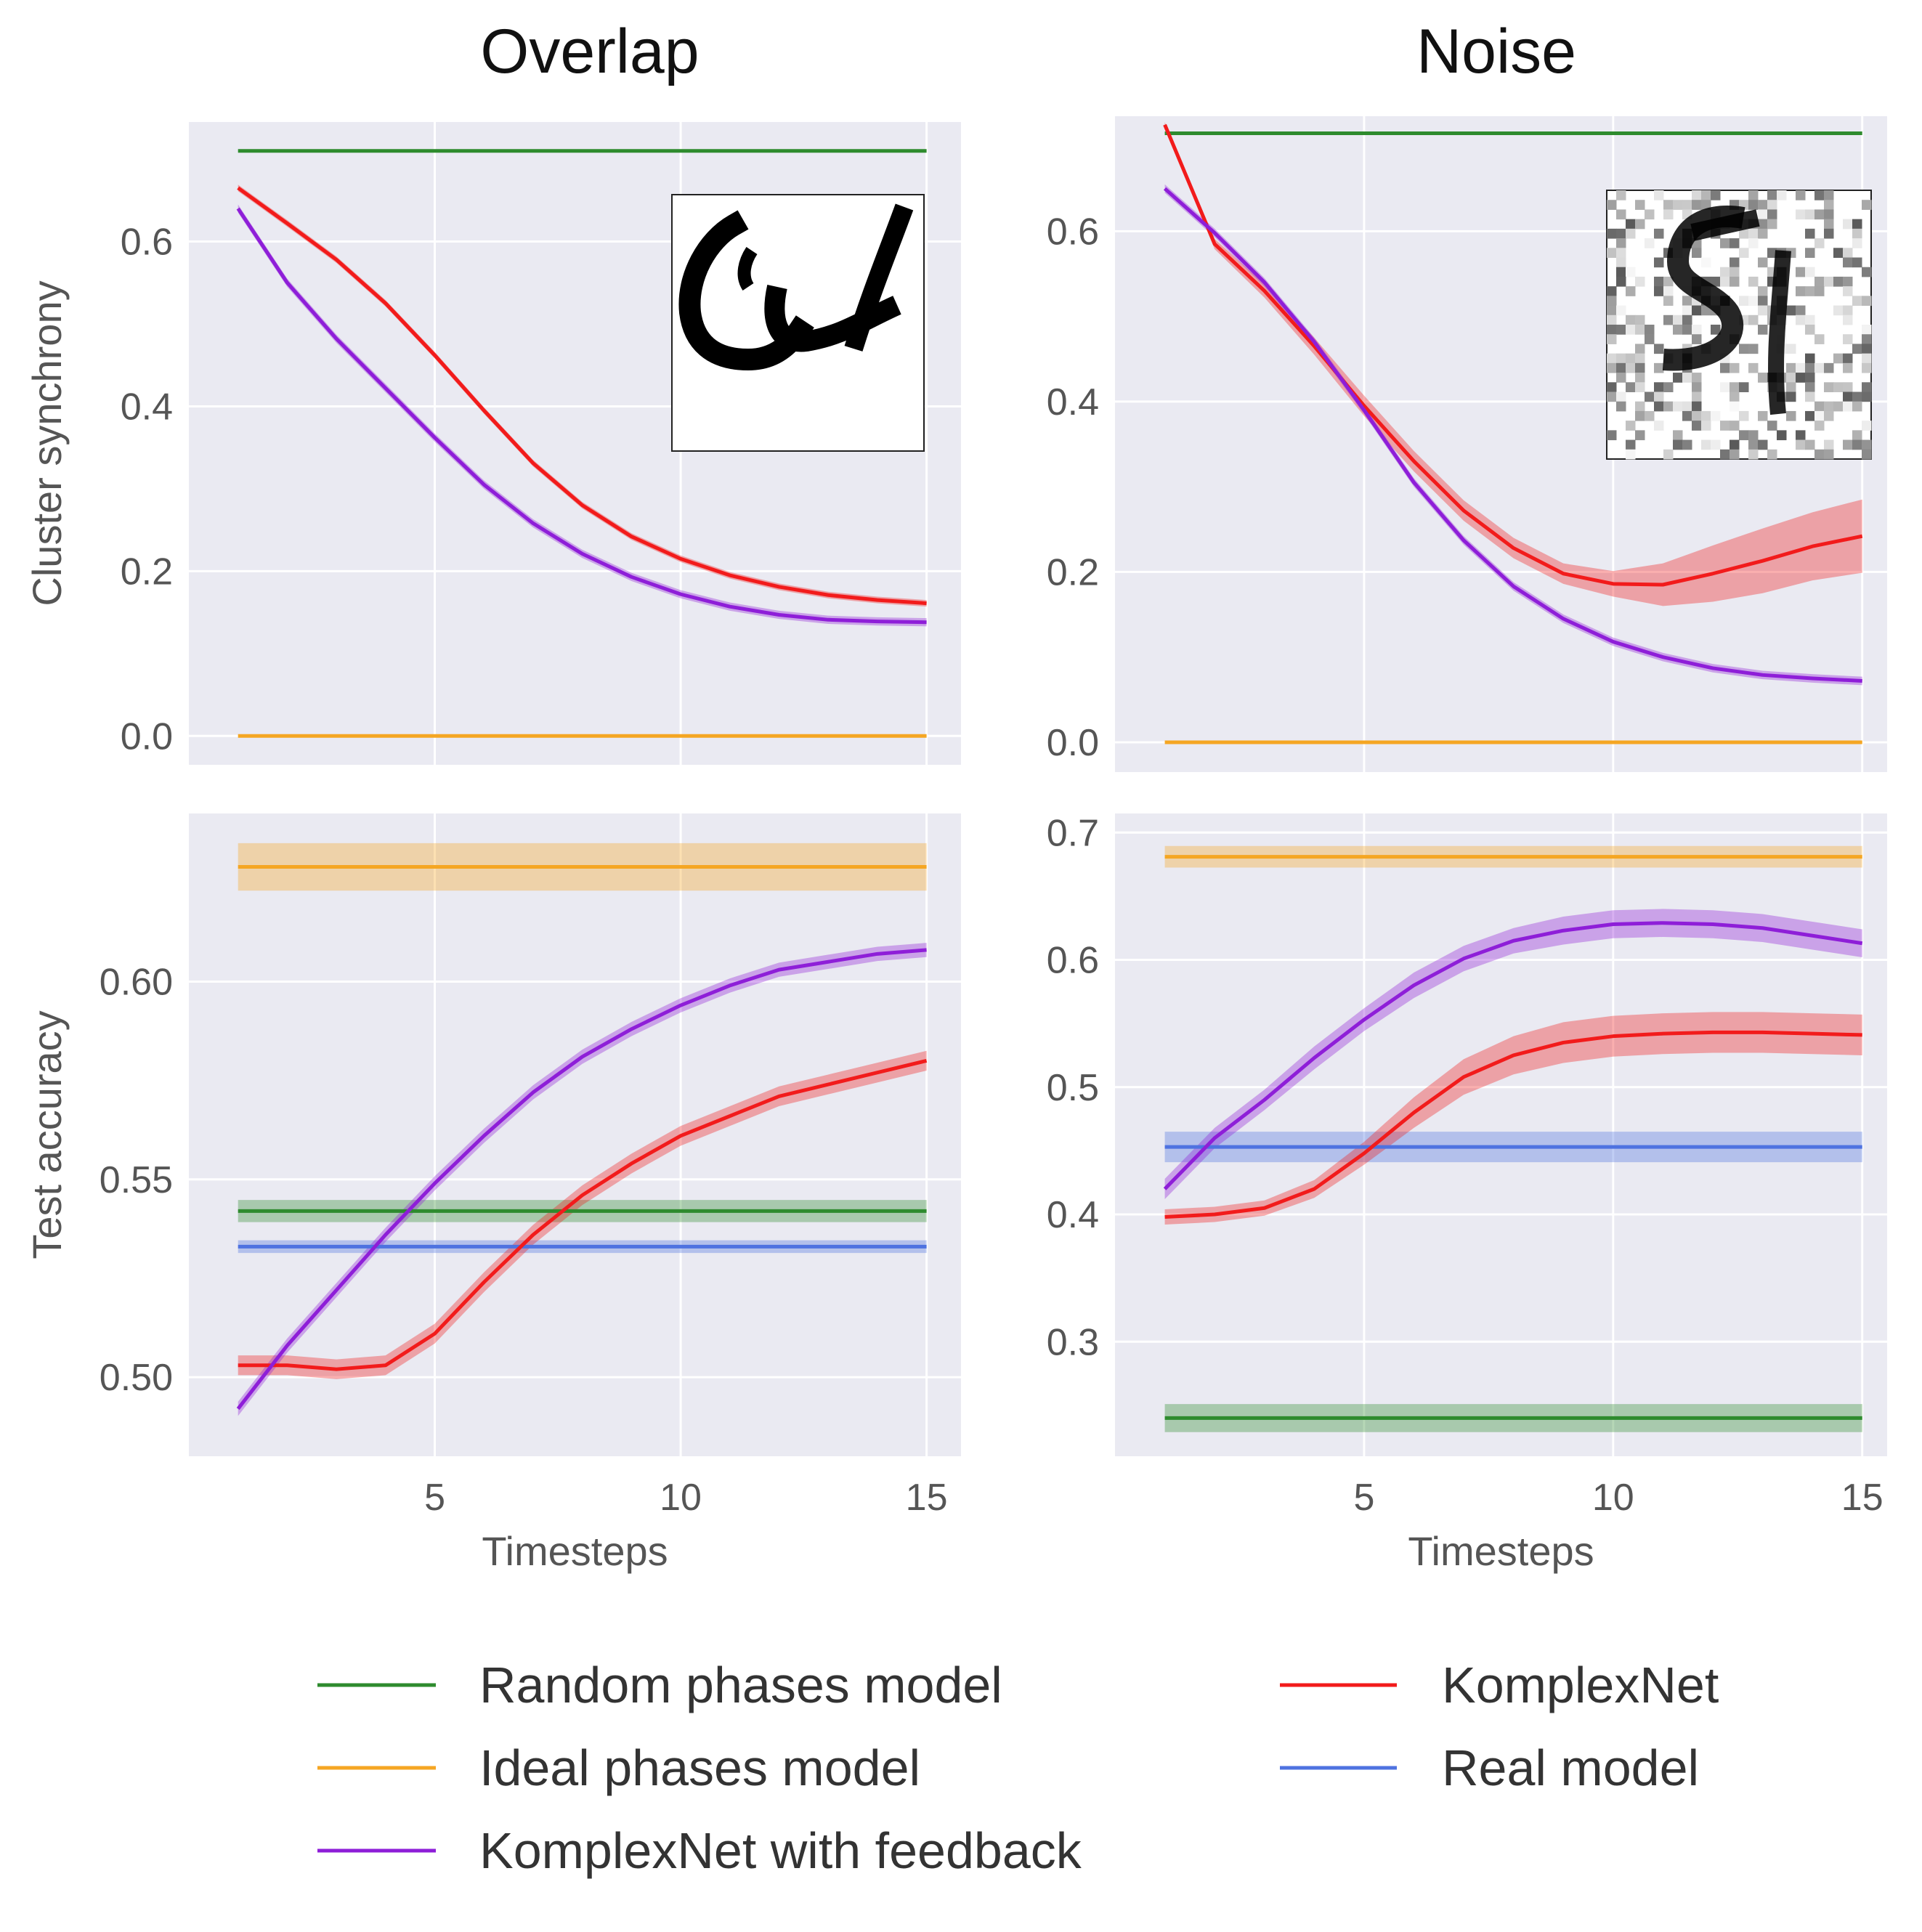 This screenshot has width=1922, height=1932. I want to click on column-title: Noise, so click(1496, 51).